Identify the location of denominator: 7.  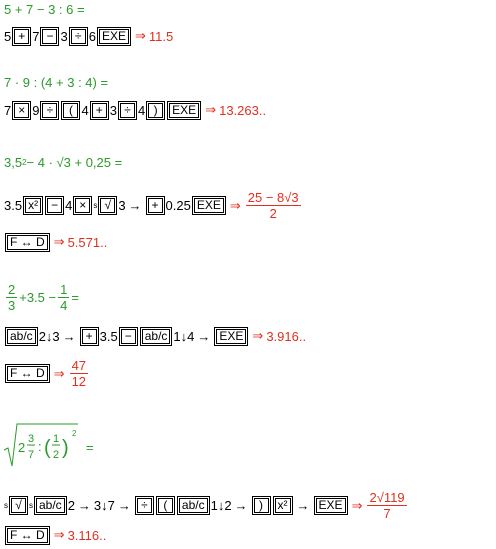
(387, 513).